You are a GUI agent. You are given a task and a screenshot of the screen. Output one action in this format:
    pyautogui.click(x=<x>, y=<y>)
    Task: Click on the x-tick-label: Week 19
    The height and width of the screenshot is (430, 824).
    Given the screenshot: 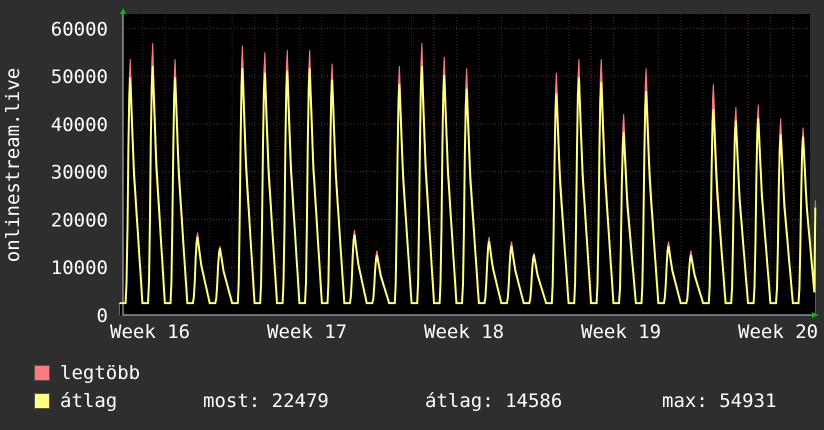 What is the action you would take?
    pyautogui.click(x=621, y=332)
    